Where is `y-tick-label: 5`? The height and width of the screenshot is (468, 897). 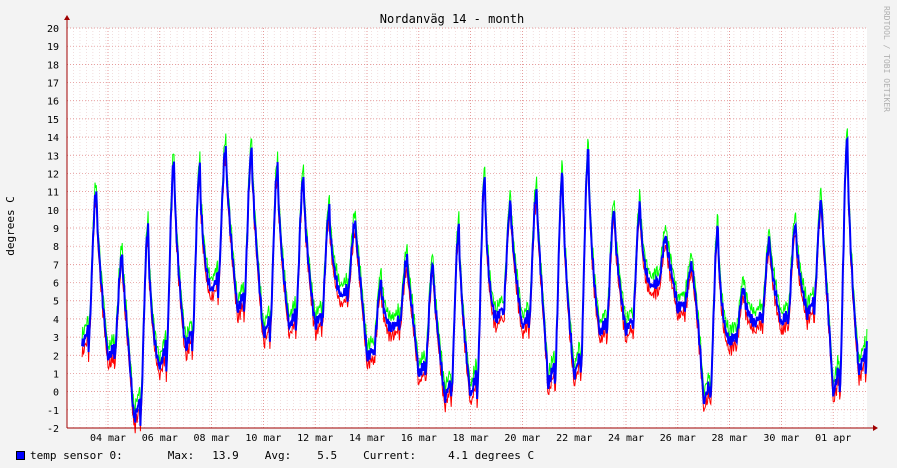
y-tick-label: 5 is located at coordinates (56, 302).